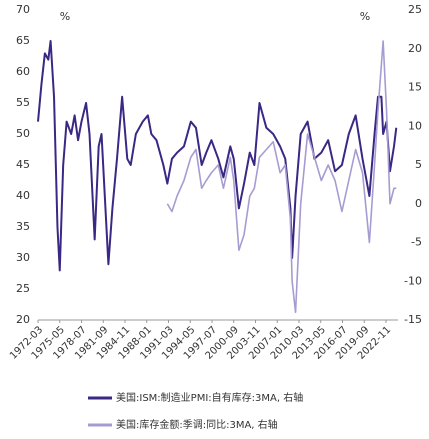 The height and width of the screenshot is (439, 429). I want to click on y-tick-label: 60, so click(23, 71).